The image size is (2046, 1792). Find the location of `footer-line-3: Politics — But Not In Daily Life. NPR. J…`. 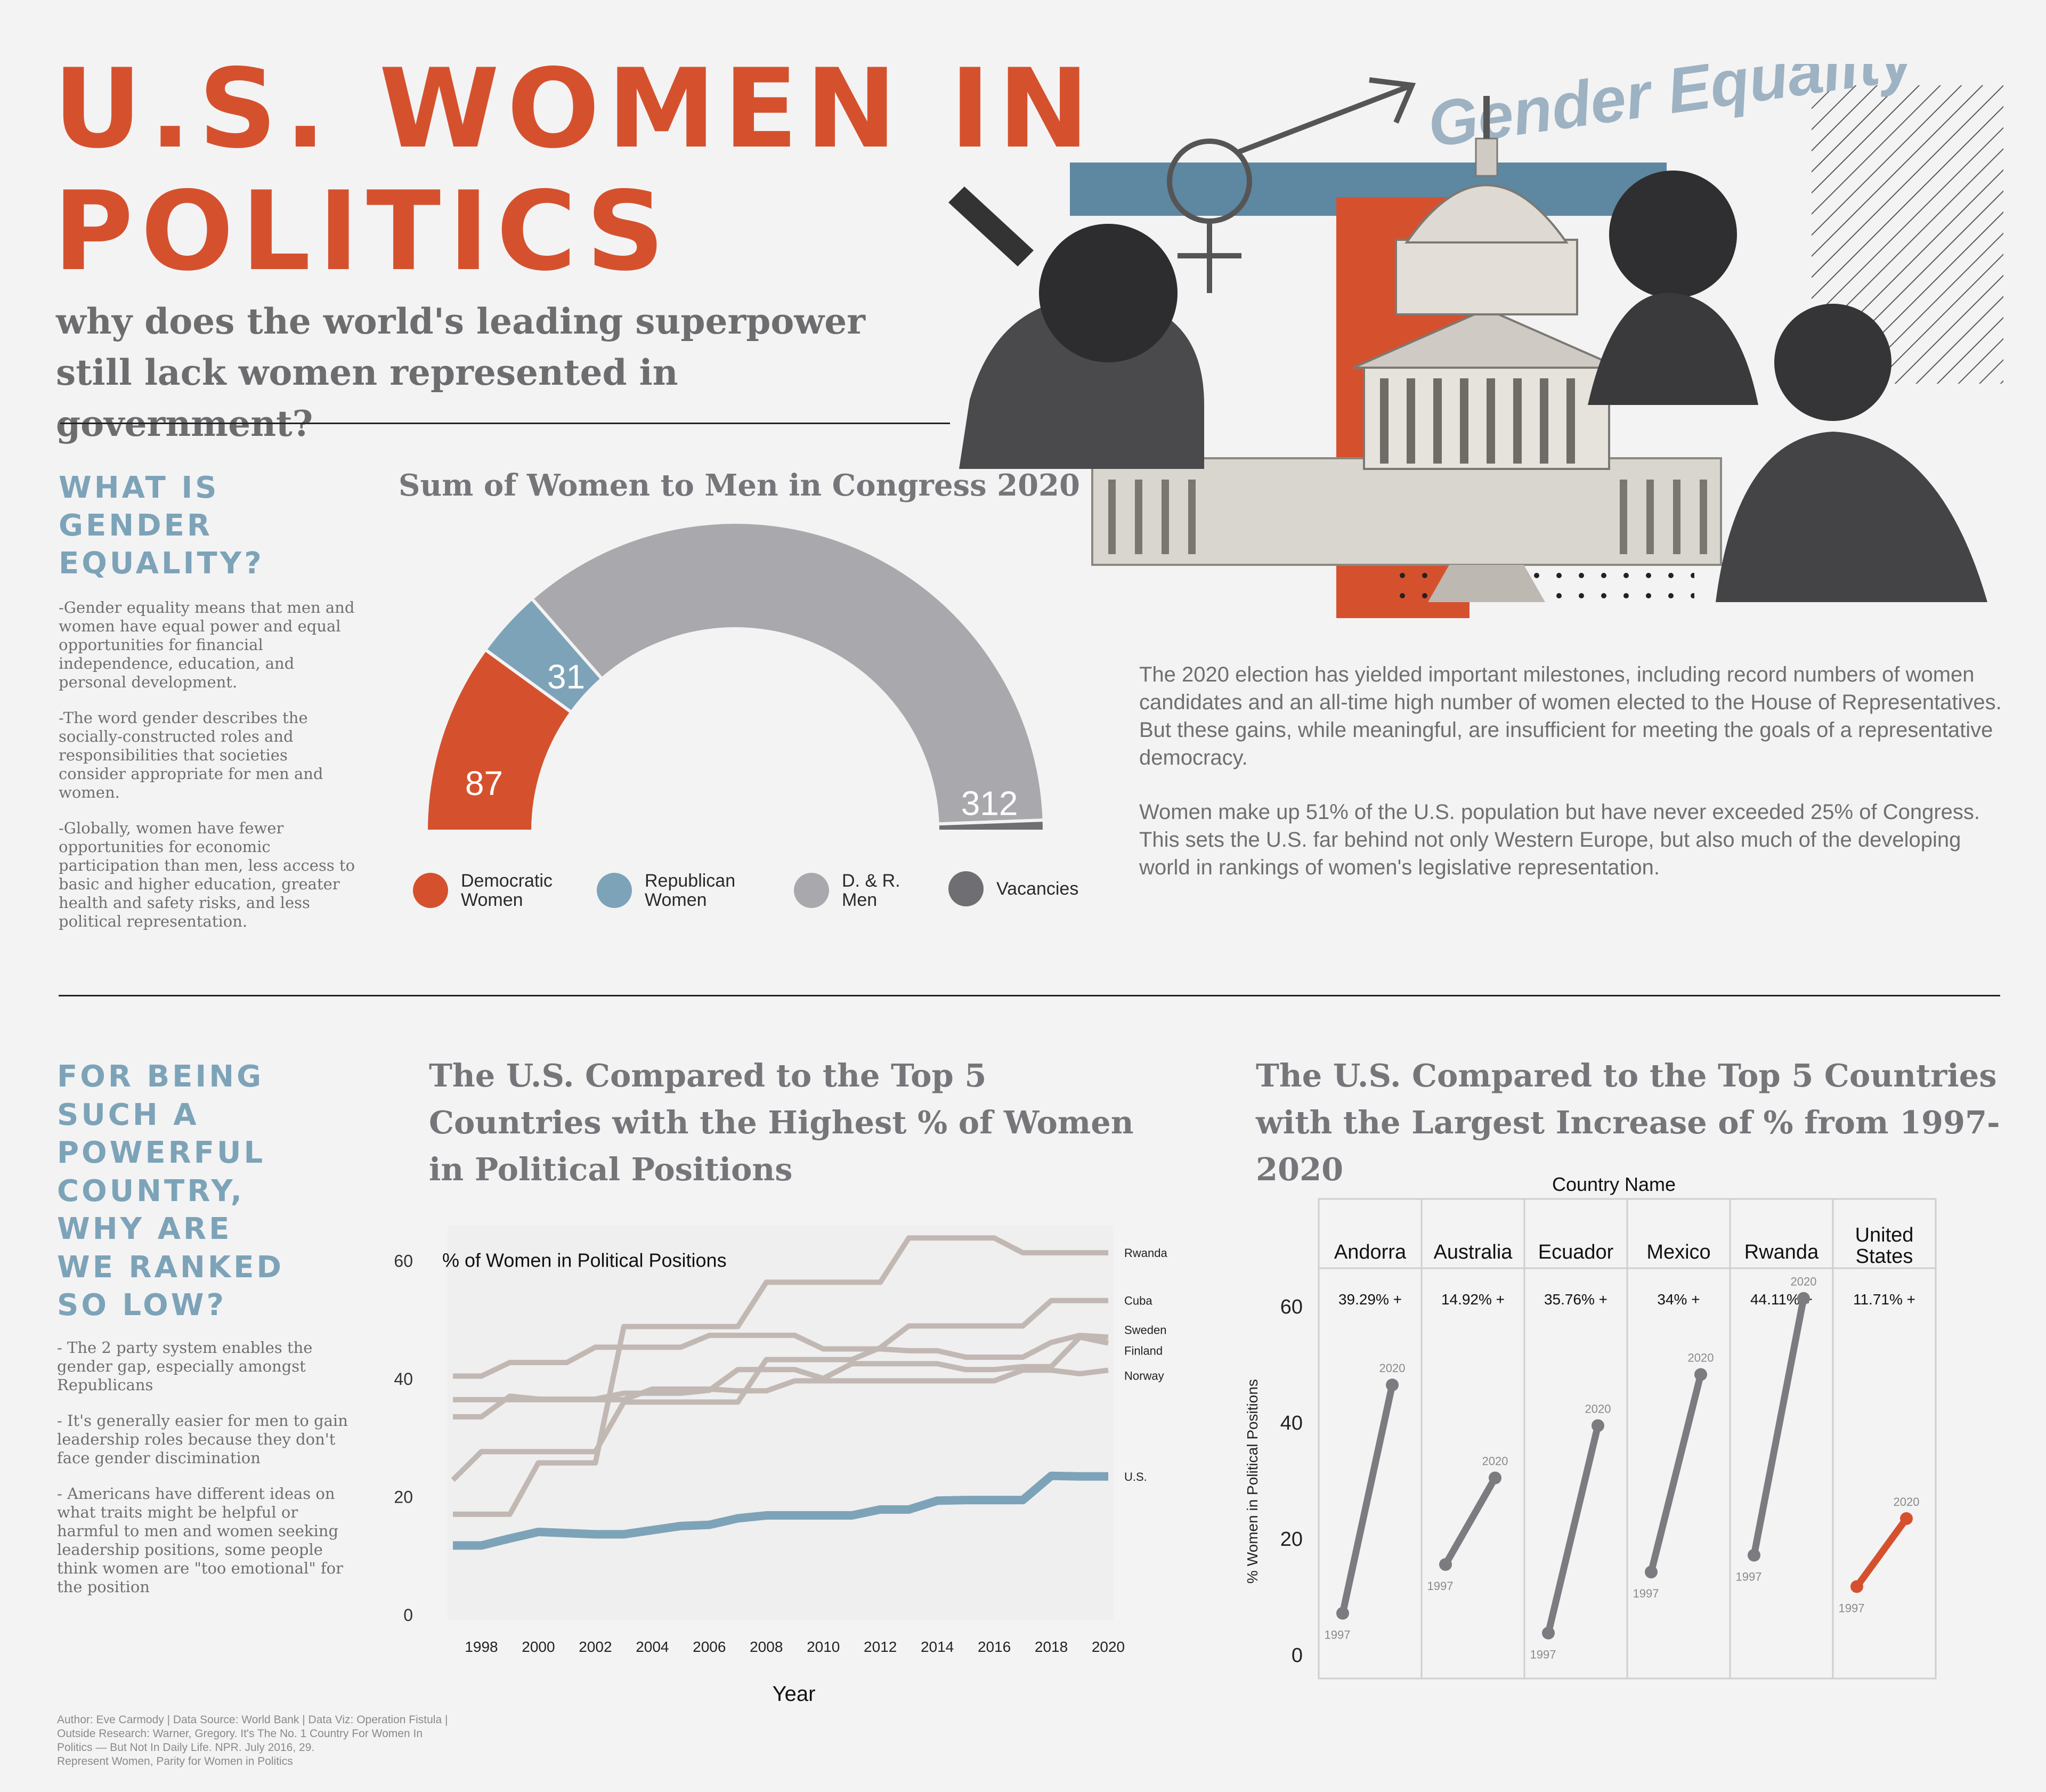

footer-line-3: Politics — But Not In Daily Life. NPR. J… is located at coordinates (186, 1747).